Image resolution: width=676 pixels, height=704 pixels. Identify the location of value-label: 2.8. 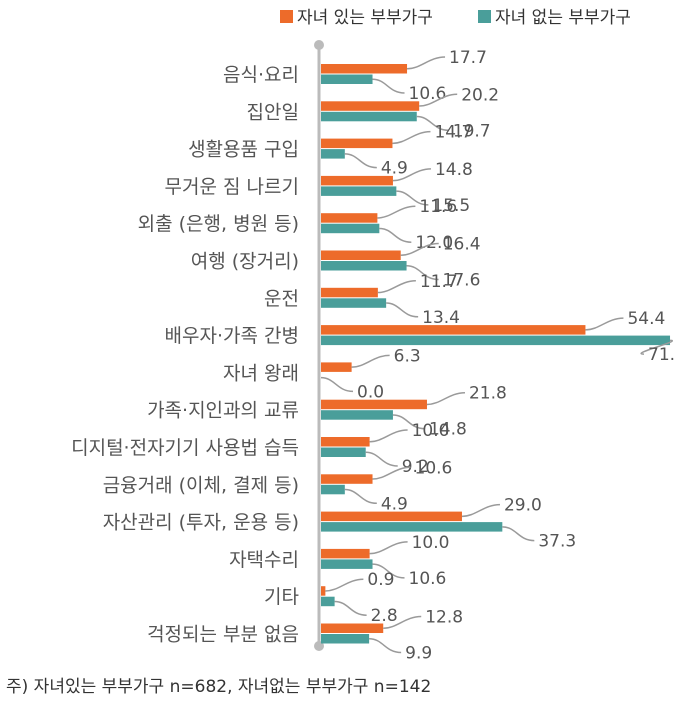
(384, 616).